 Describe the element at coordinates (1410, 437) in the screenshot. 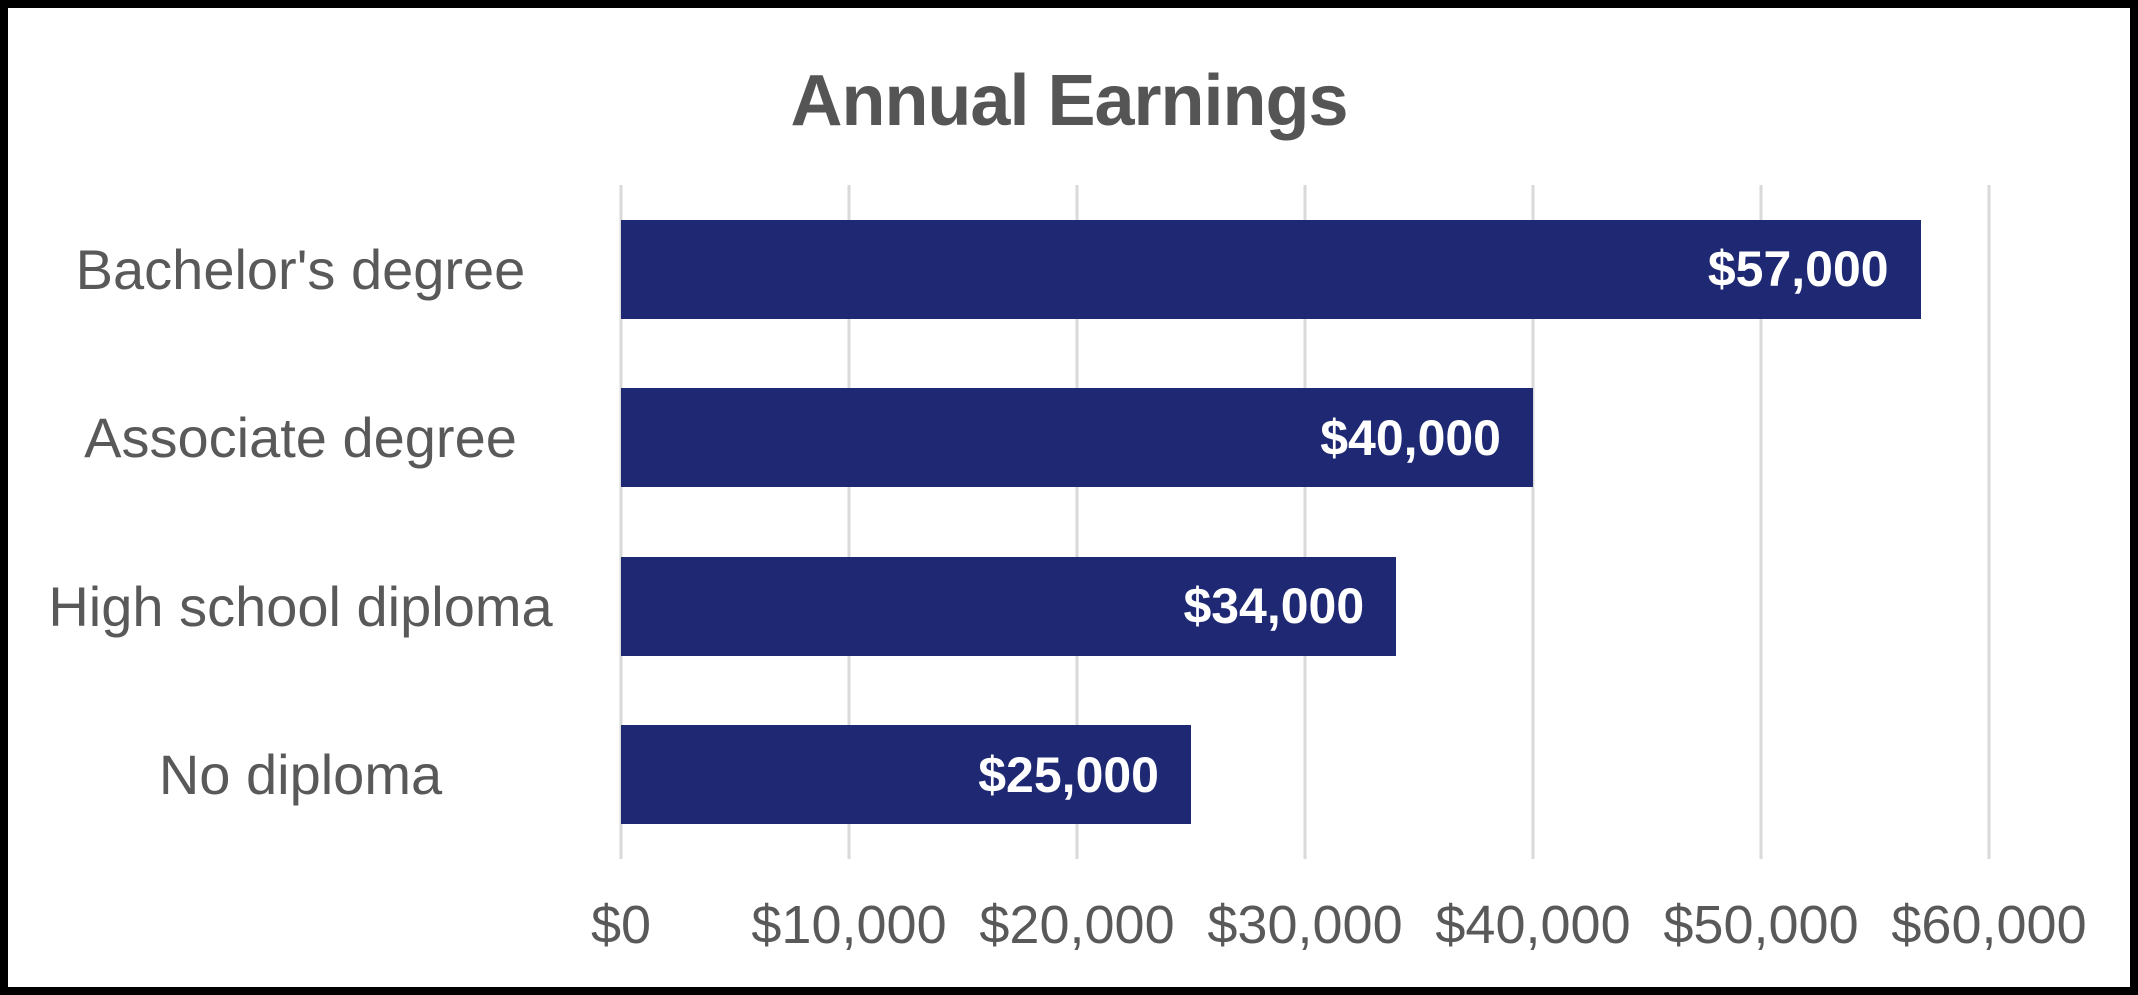

I see `bar-value-label: $40,000` at that location.